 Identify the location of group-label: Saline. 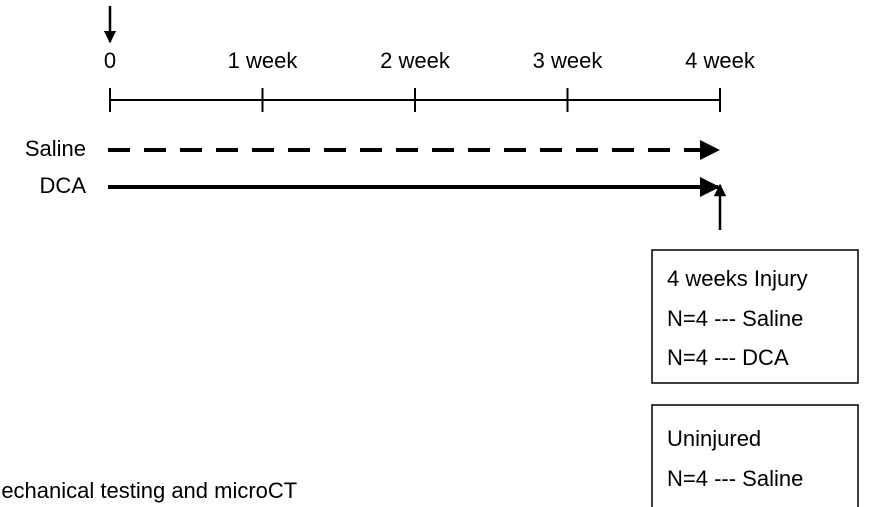
(55, 148).